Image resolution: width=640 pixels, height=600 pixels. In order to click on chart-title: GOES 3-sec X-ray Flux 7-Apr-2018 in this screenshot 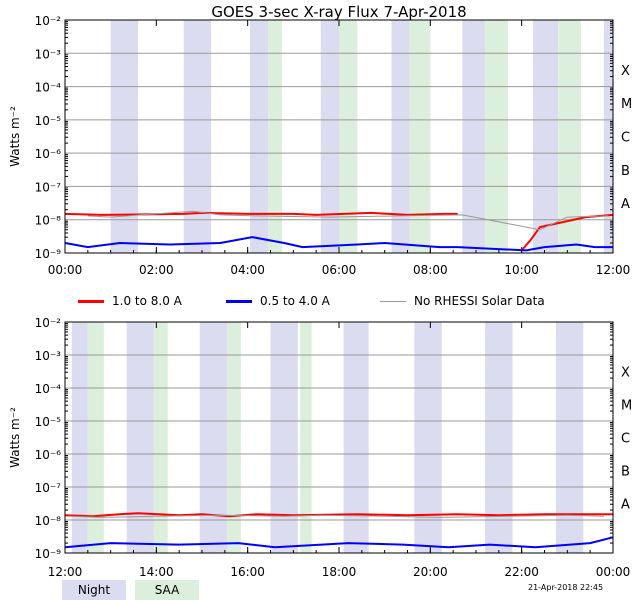, I will do `click(338, 12)`.